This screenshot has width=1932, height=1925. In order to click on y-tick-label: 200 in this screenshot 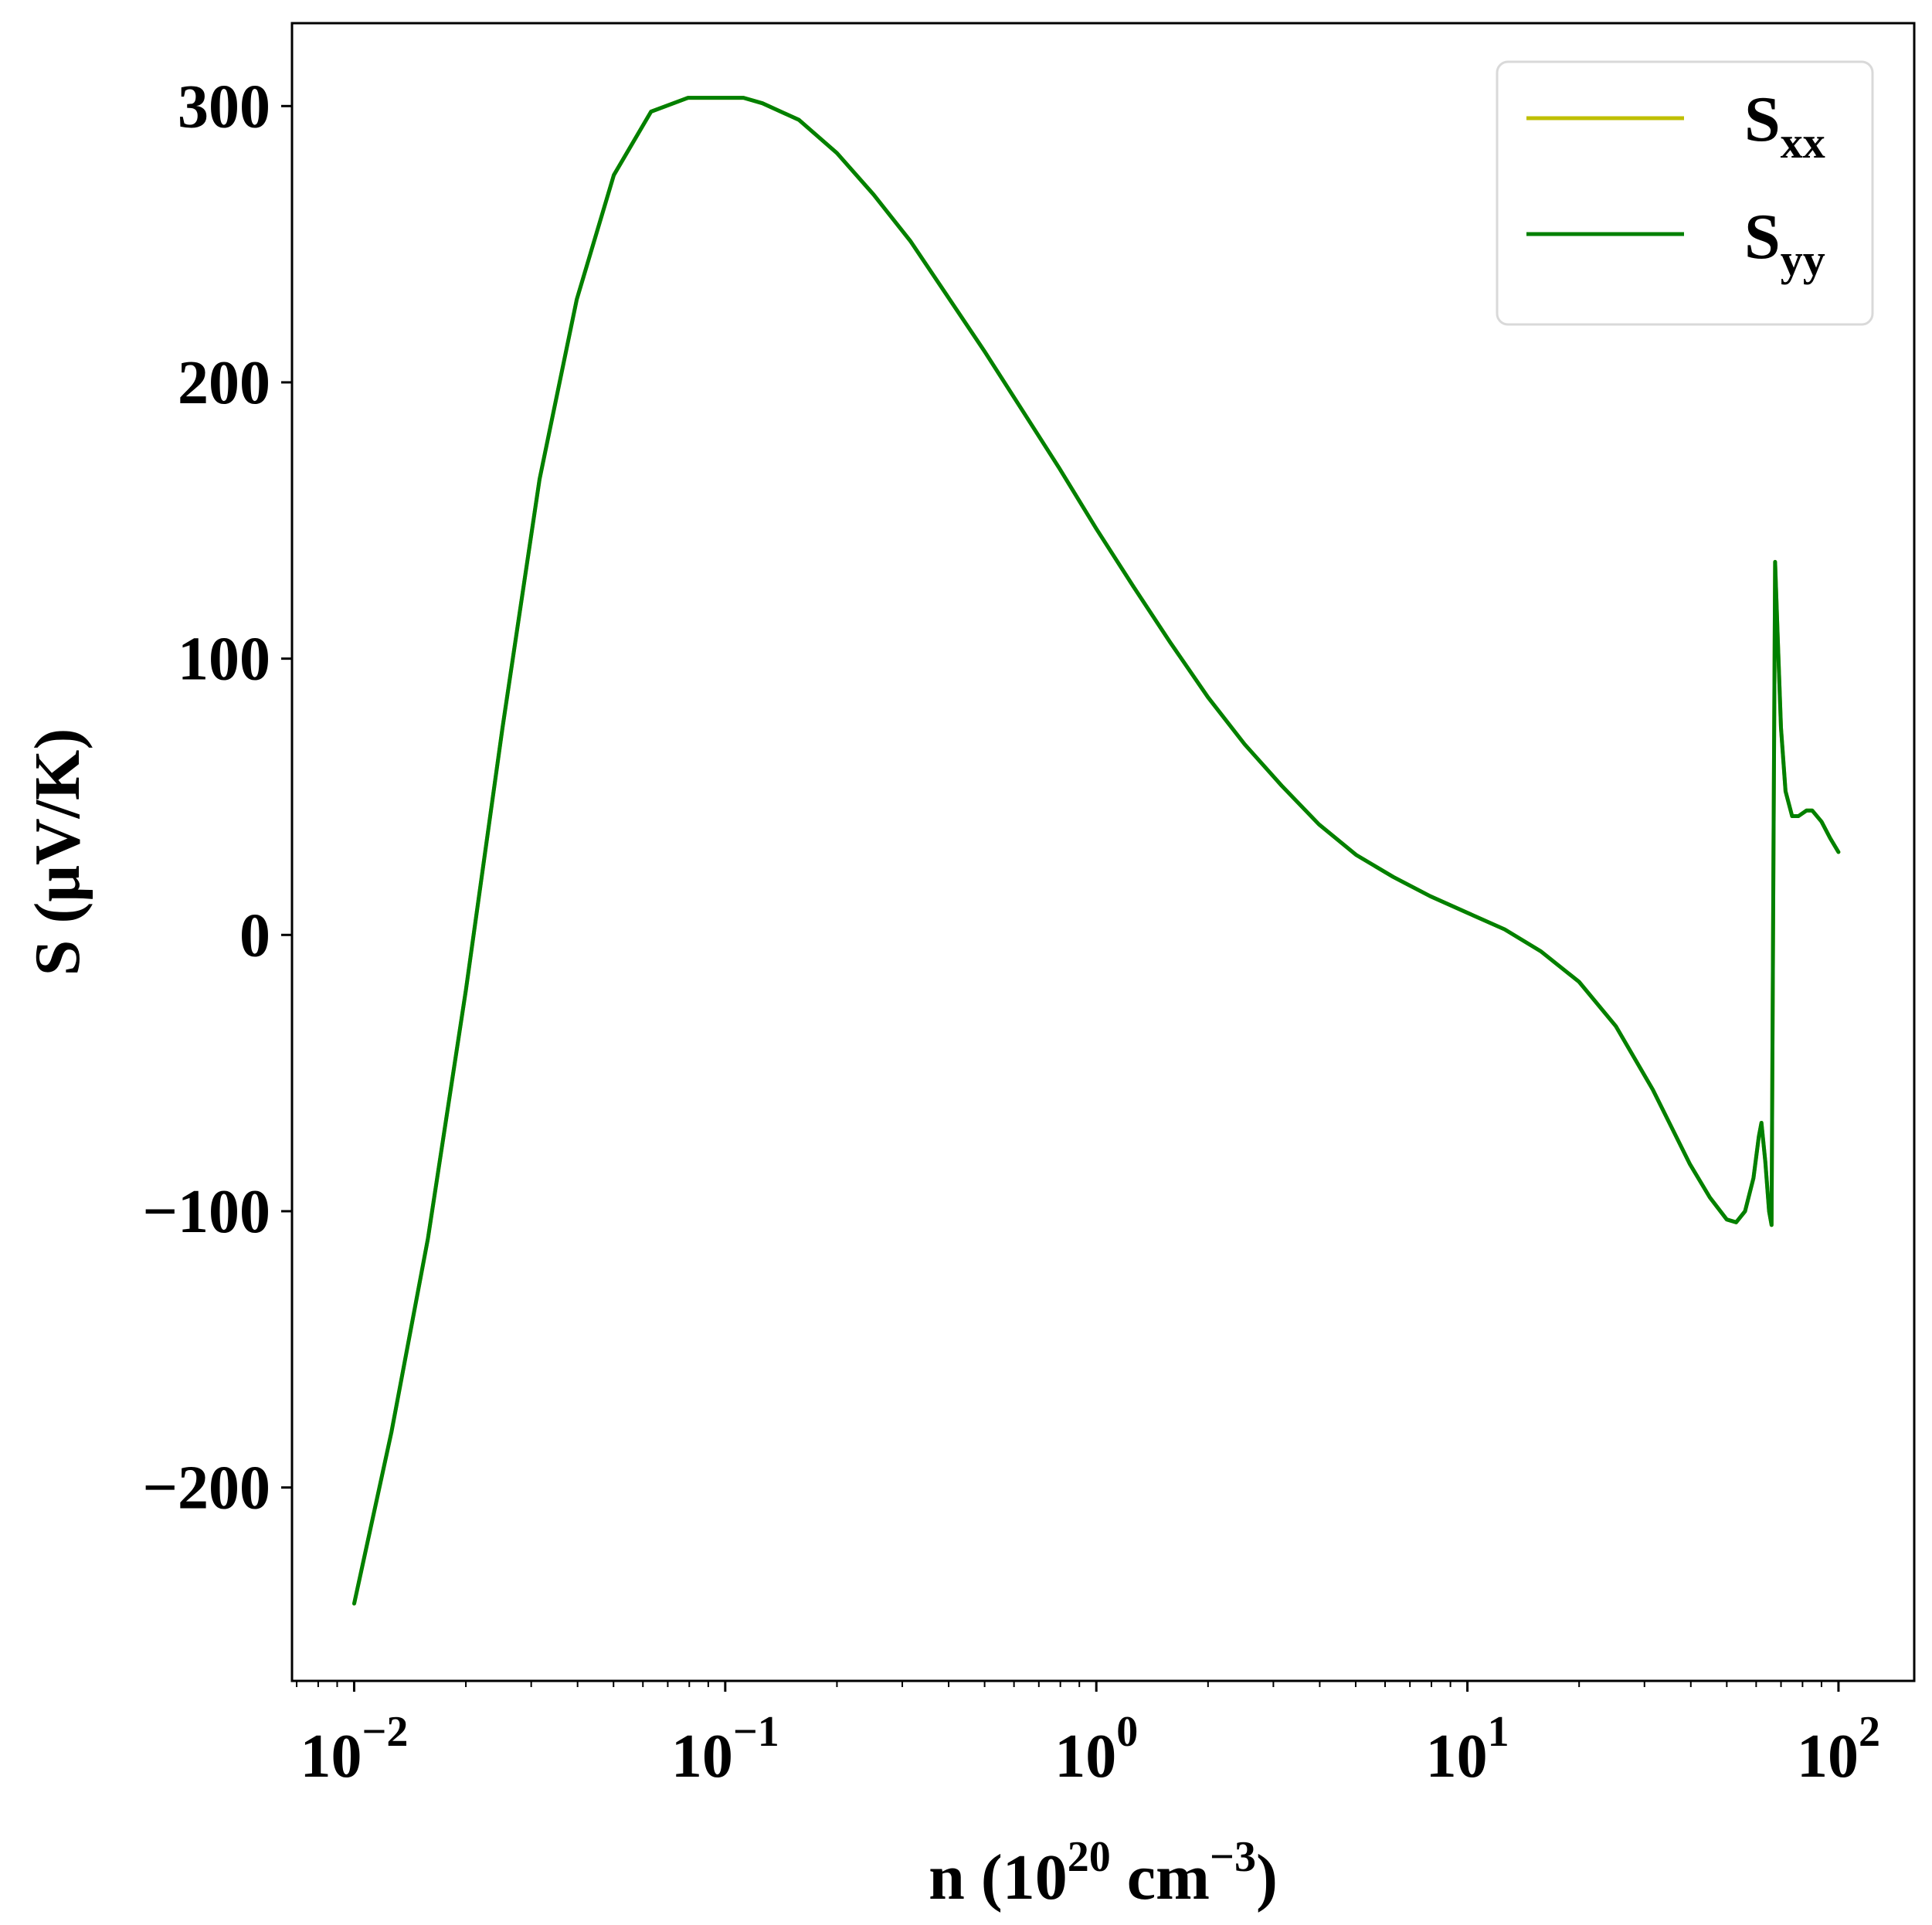, I will do `click(224, 383)`.